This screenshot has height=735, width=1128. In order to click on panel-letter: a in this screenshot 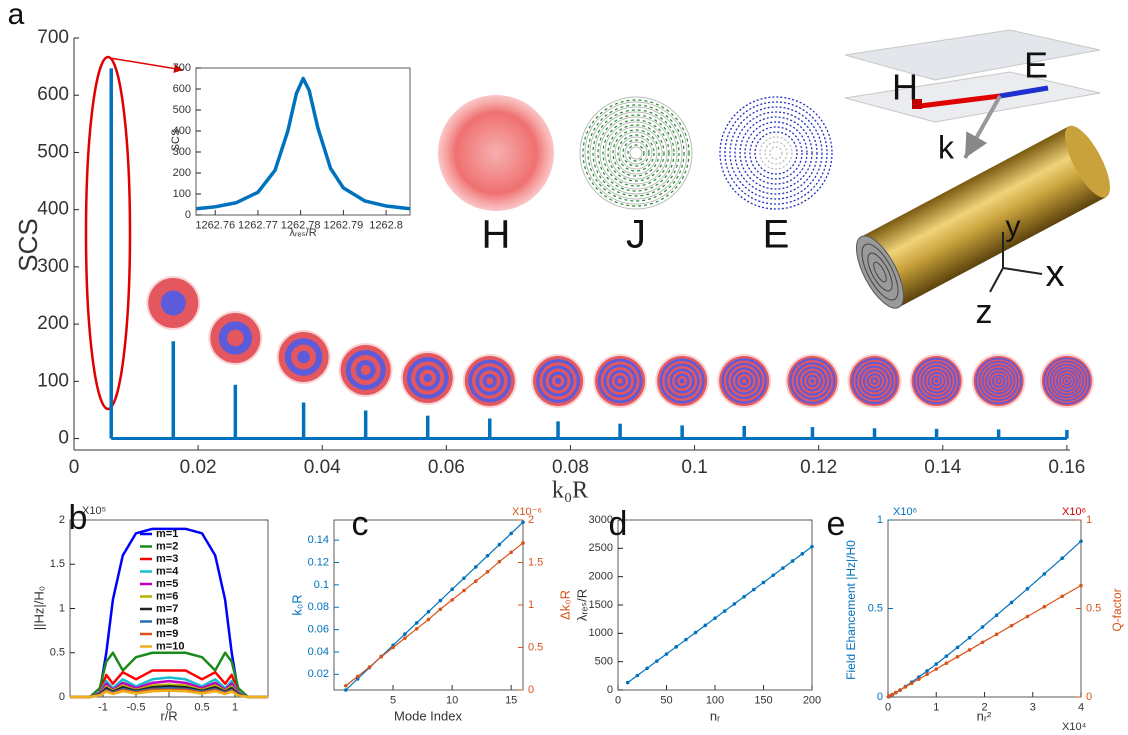, I will do `click(16, 15)`.